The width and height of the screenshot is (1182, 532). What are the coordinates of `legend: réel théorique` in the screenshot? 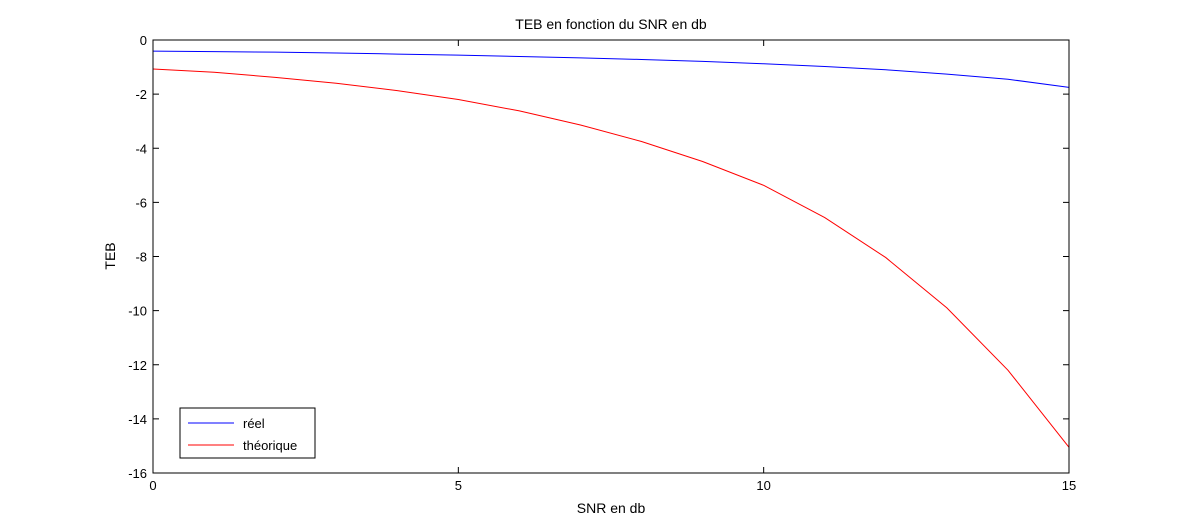 It's located at (247, 433).